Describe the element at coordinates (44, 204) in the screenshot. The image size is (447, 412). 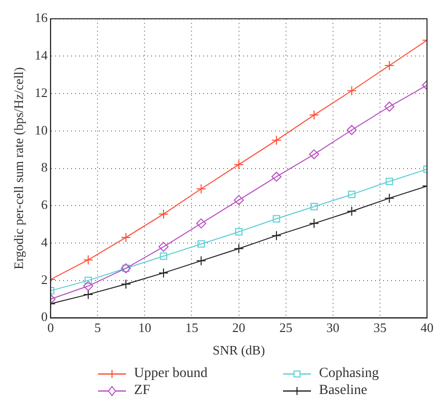
I see `y-tick-label: 6` at that location.